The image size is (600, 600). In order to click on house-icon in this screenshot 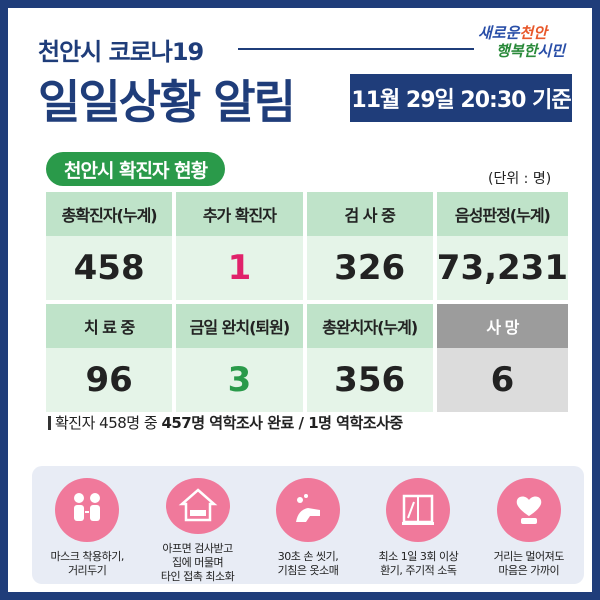, I will do `click(197, 506)`.